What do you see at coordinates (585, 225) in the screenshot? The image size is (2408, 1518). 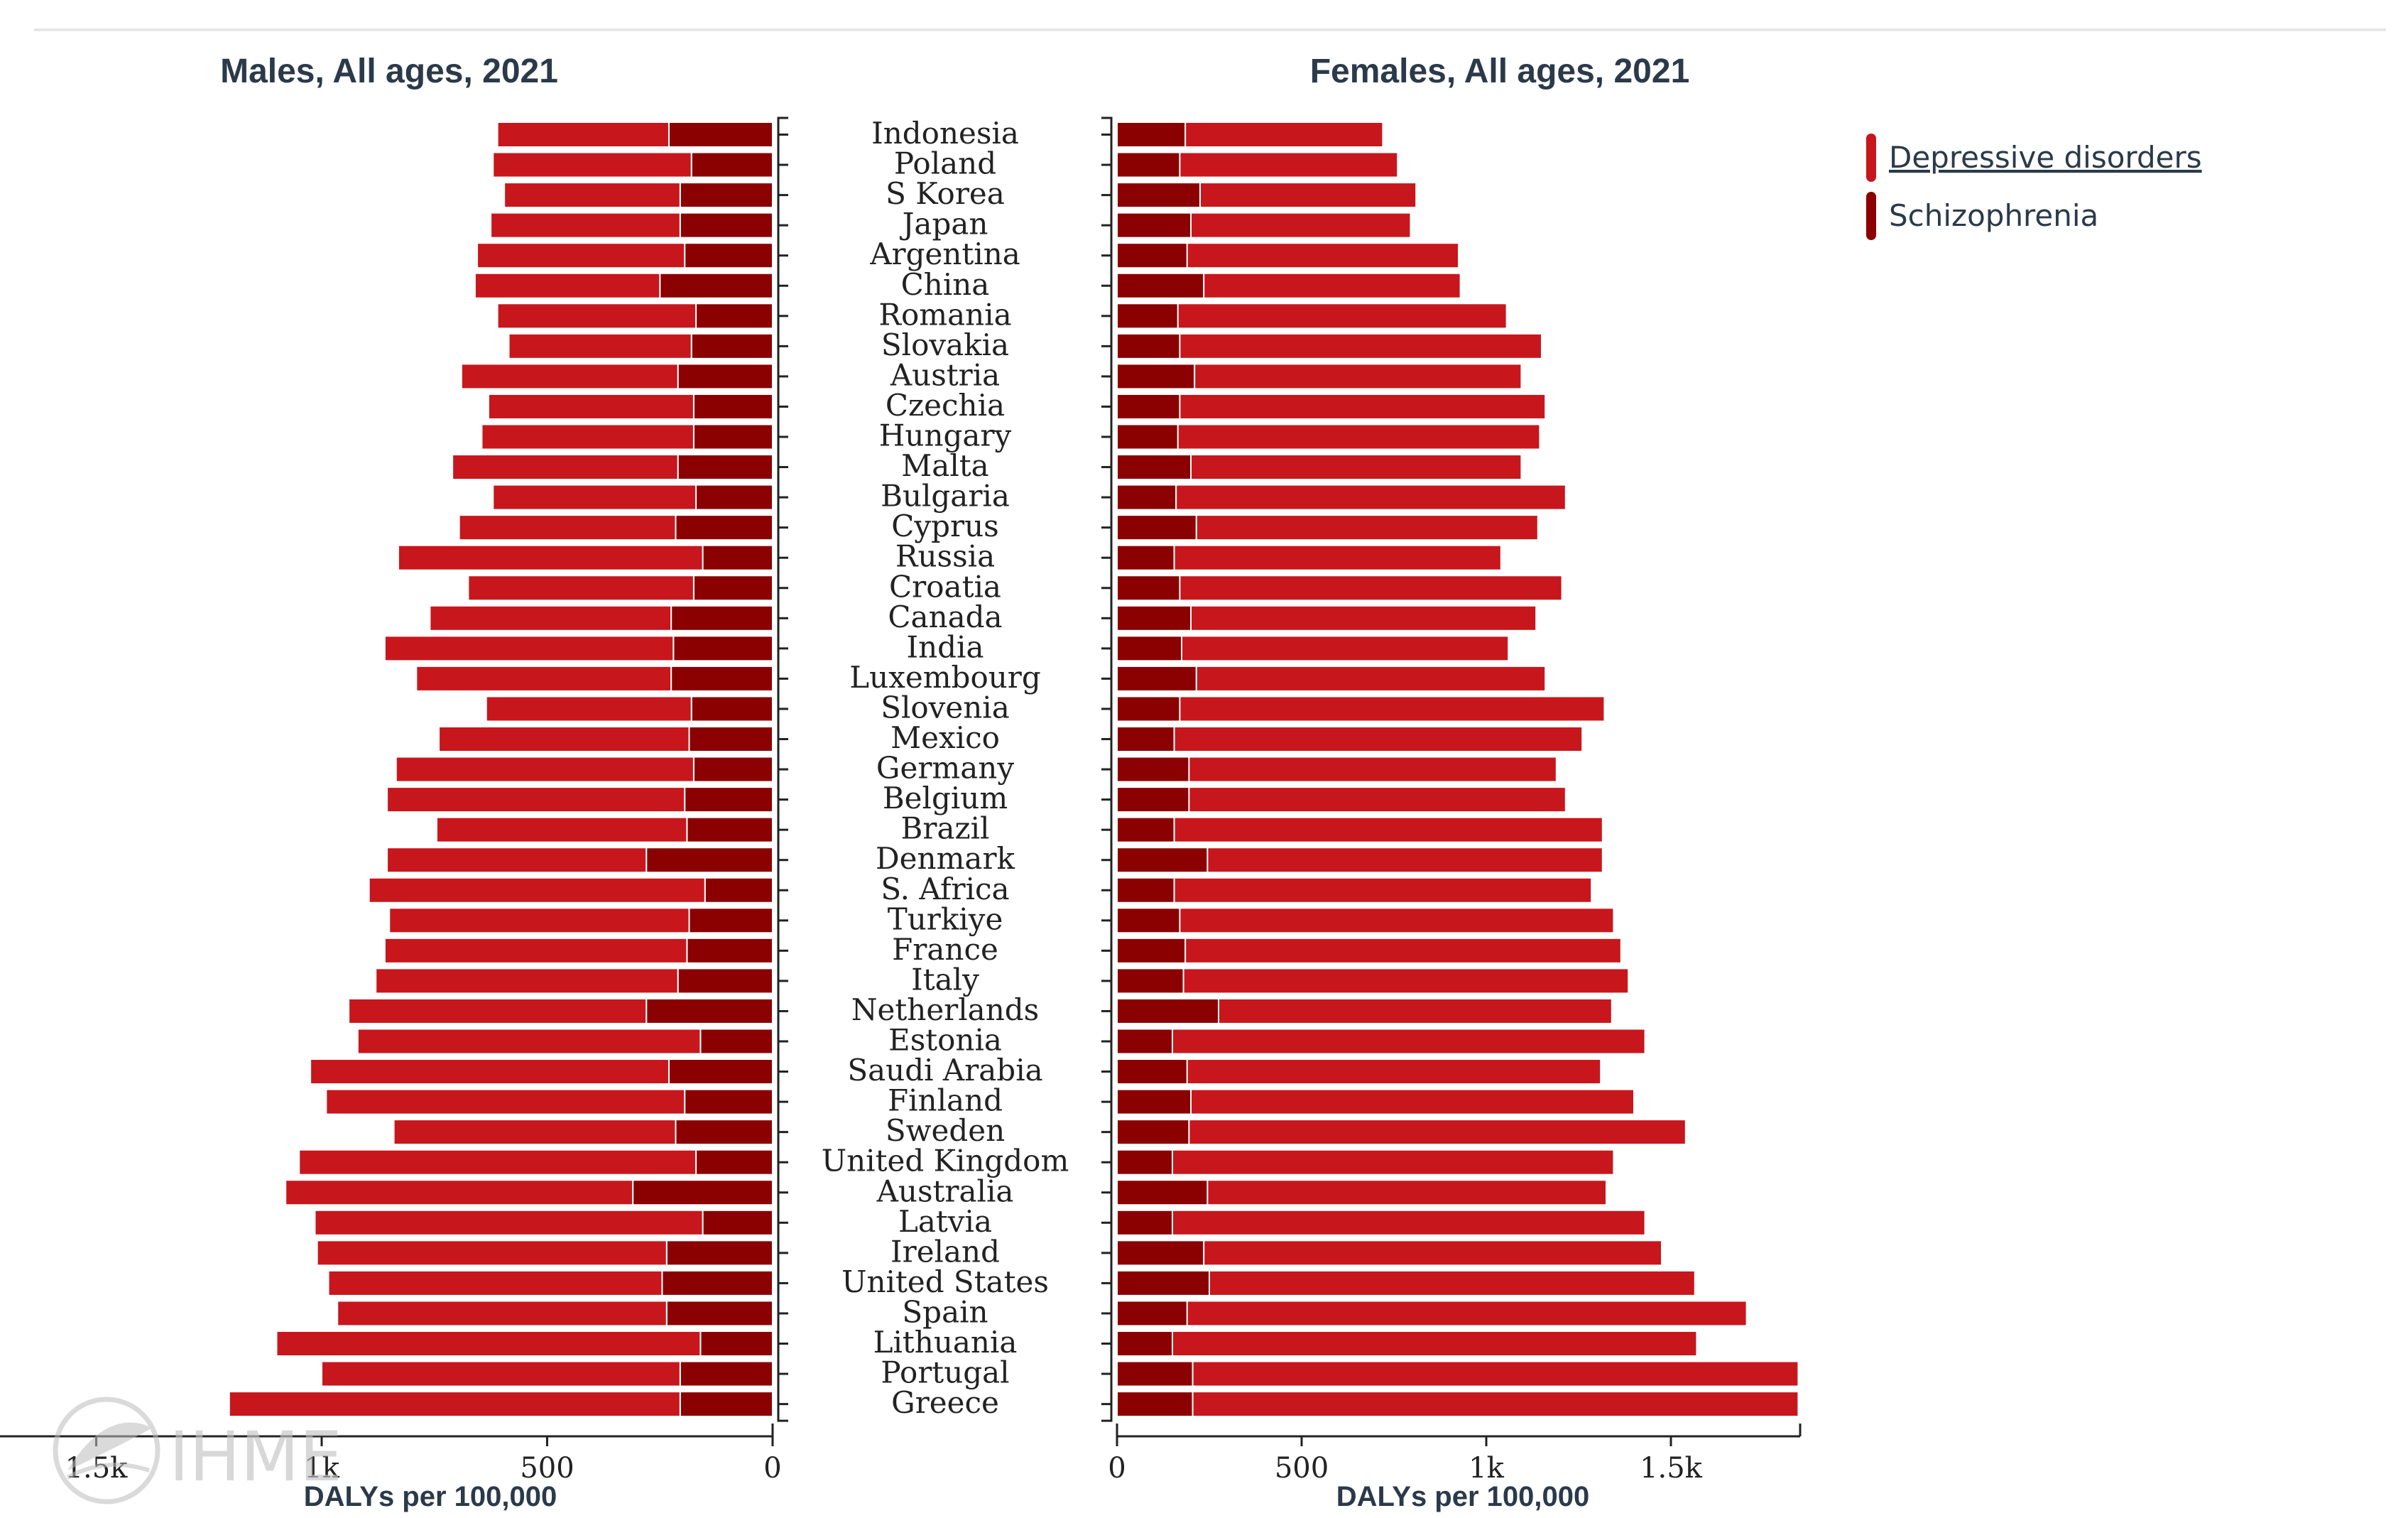 I see `males-bar-depressive-japan` at bounding box center [585, 225].